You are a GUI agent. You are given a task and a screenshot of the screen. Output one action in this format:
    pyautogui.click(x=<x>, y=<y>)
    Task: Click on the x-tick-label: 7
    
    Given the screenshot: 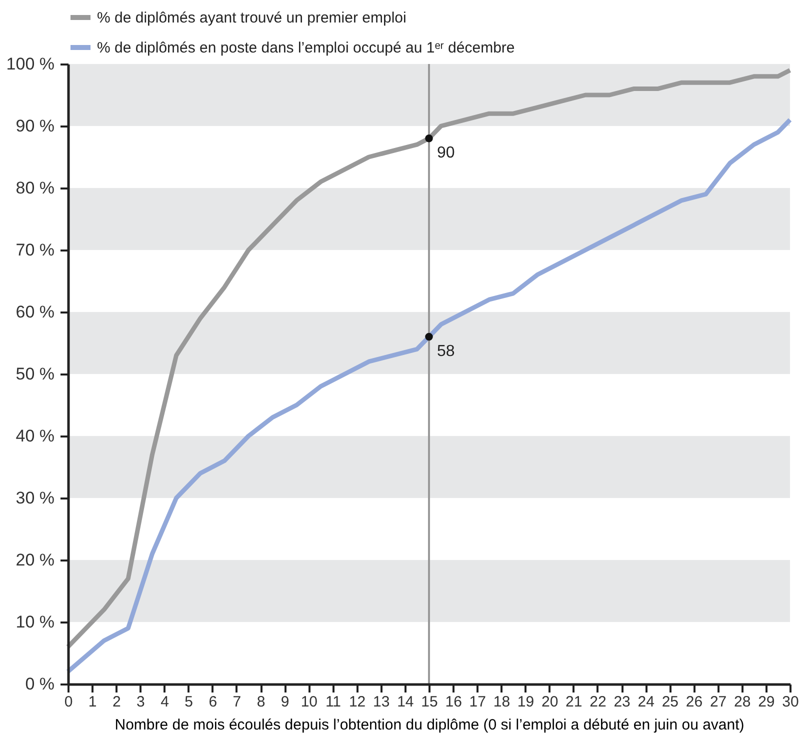 What is the action you would take?
    pyautogui.click(x=237, y=702)
    